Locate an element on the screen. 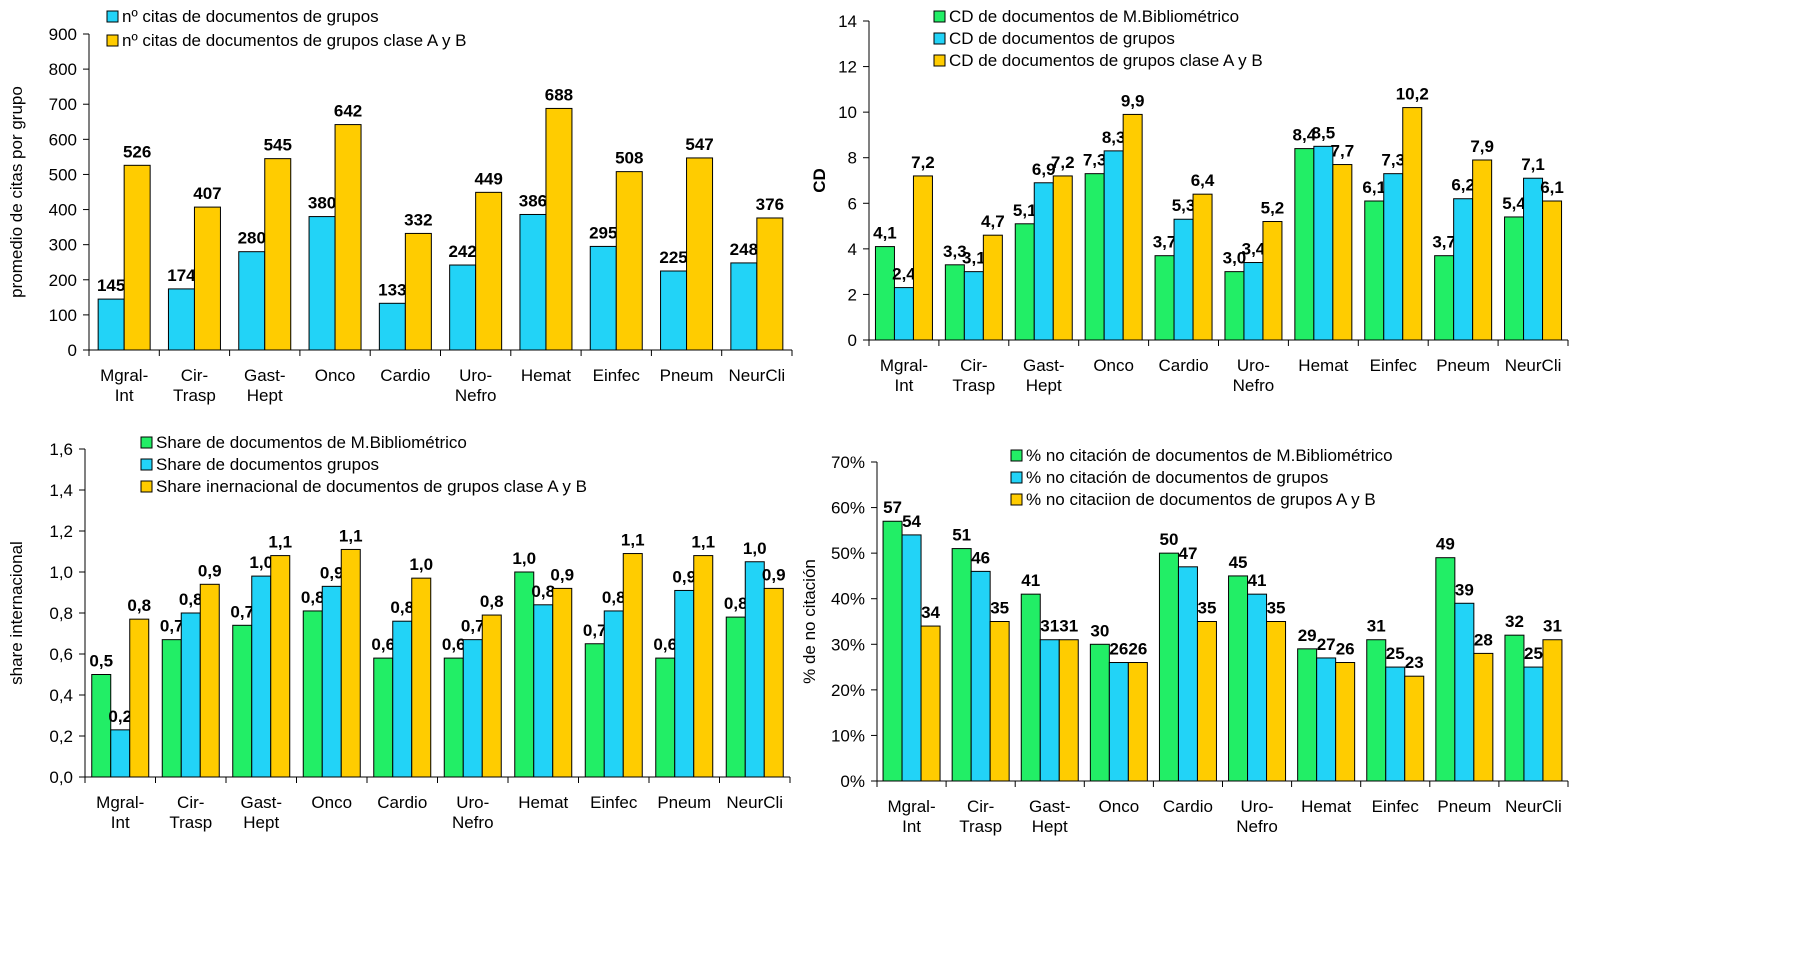 This screenshot has width=1798, height=957. data-label: 6,4 is located at coordinates (1203, 180).